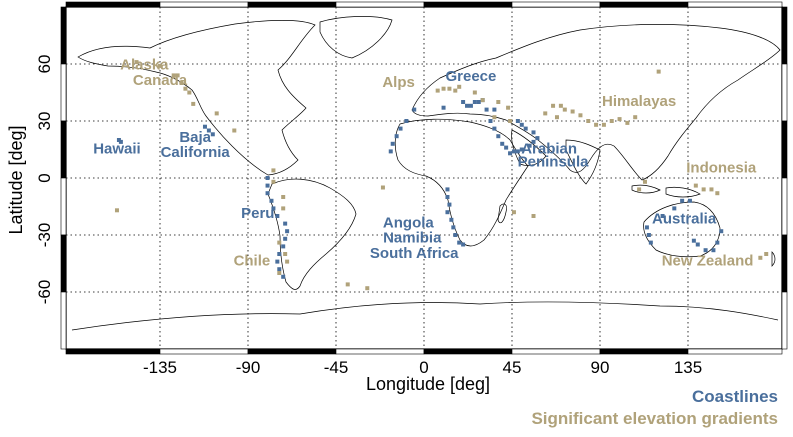  I want to click on region-label: Peru, so click(257, 213).